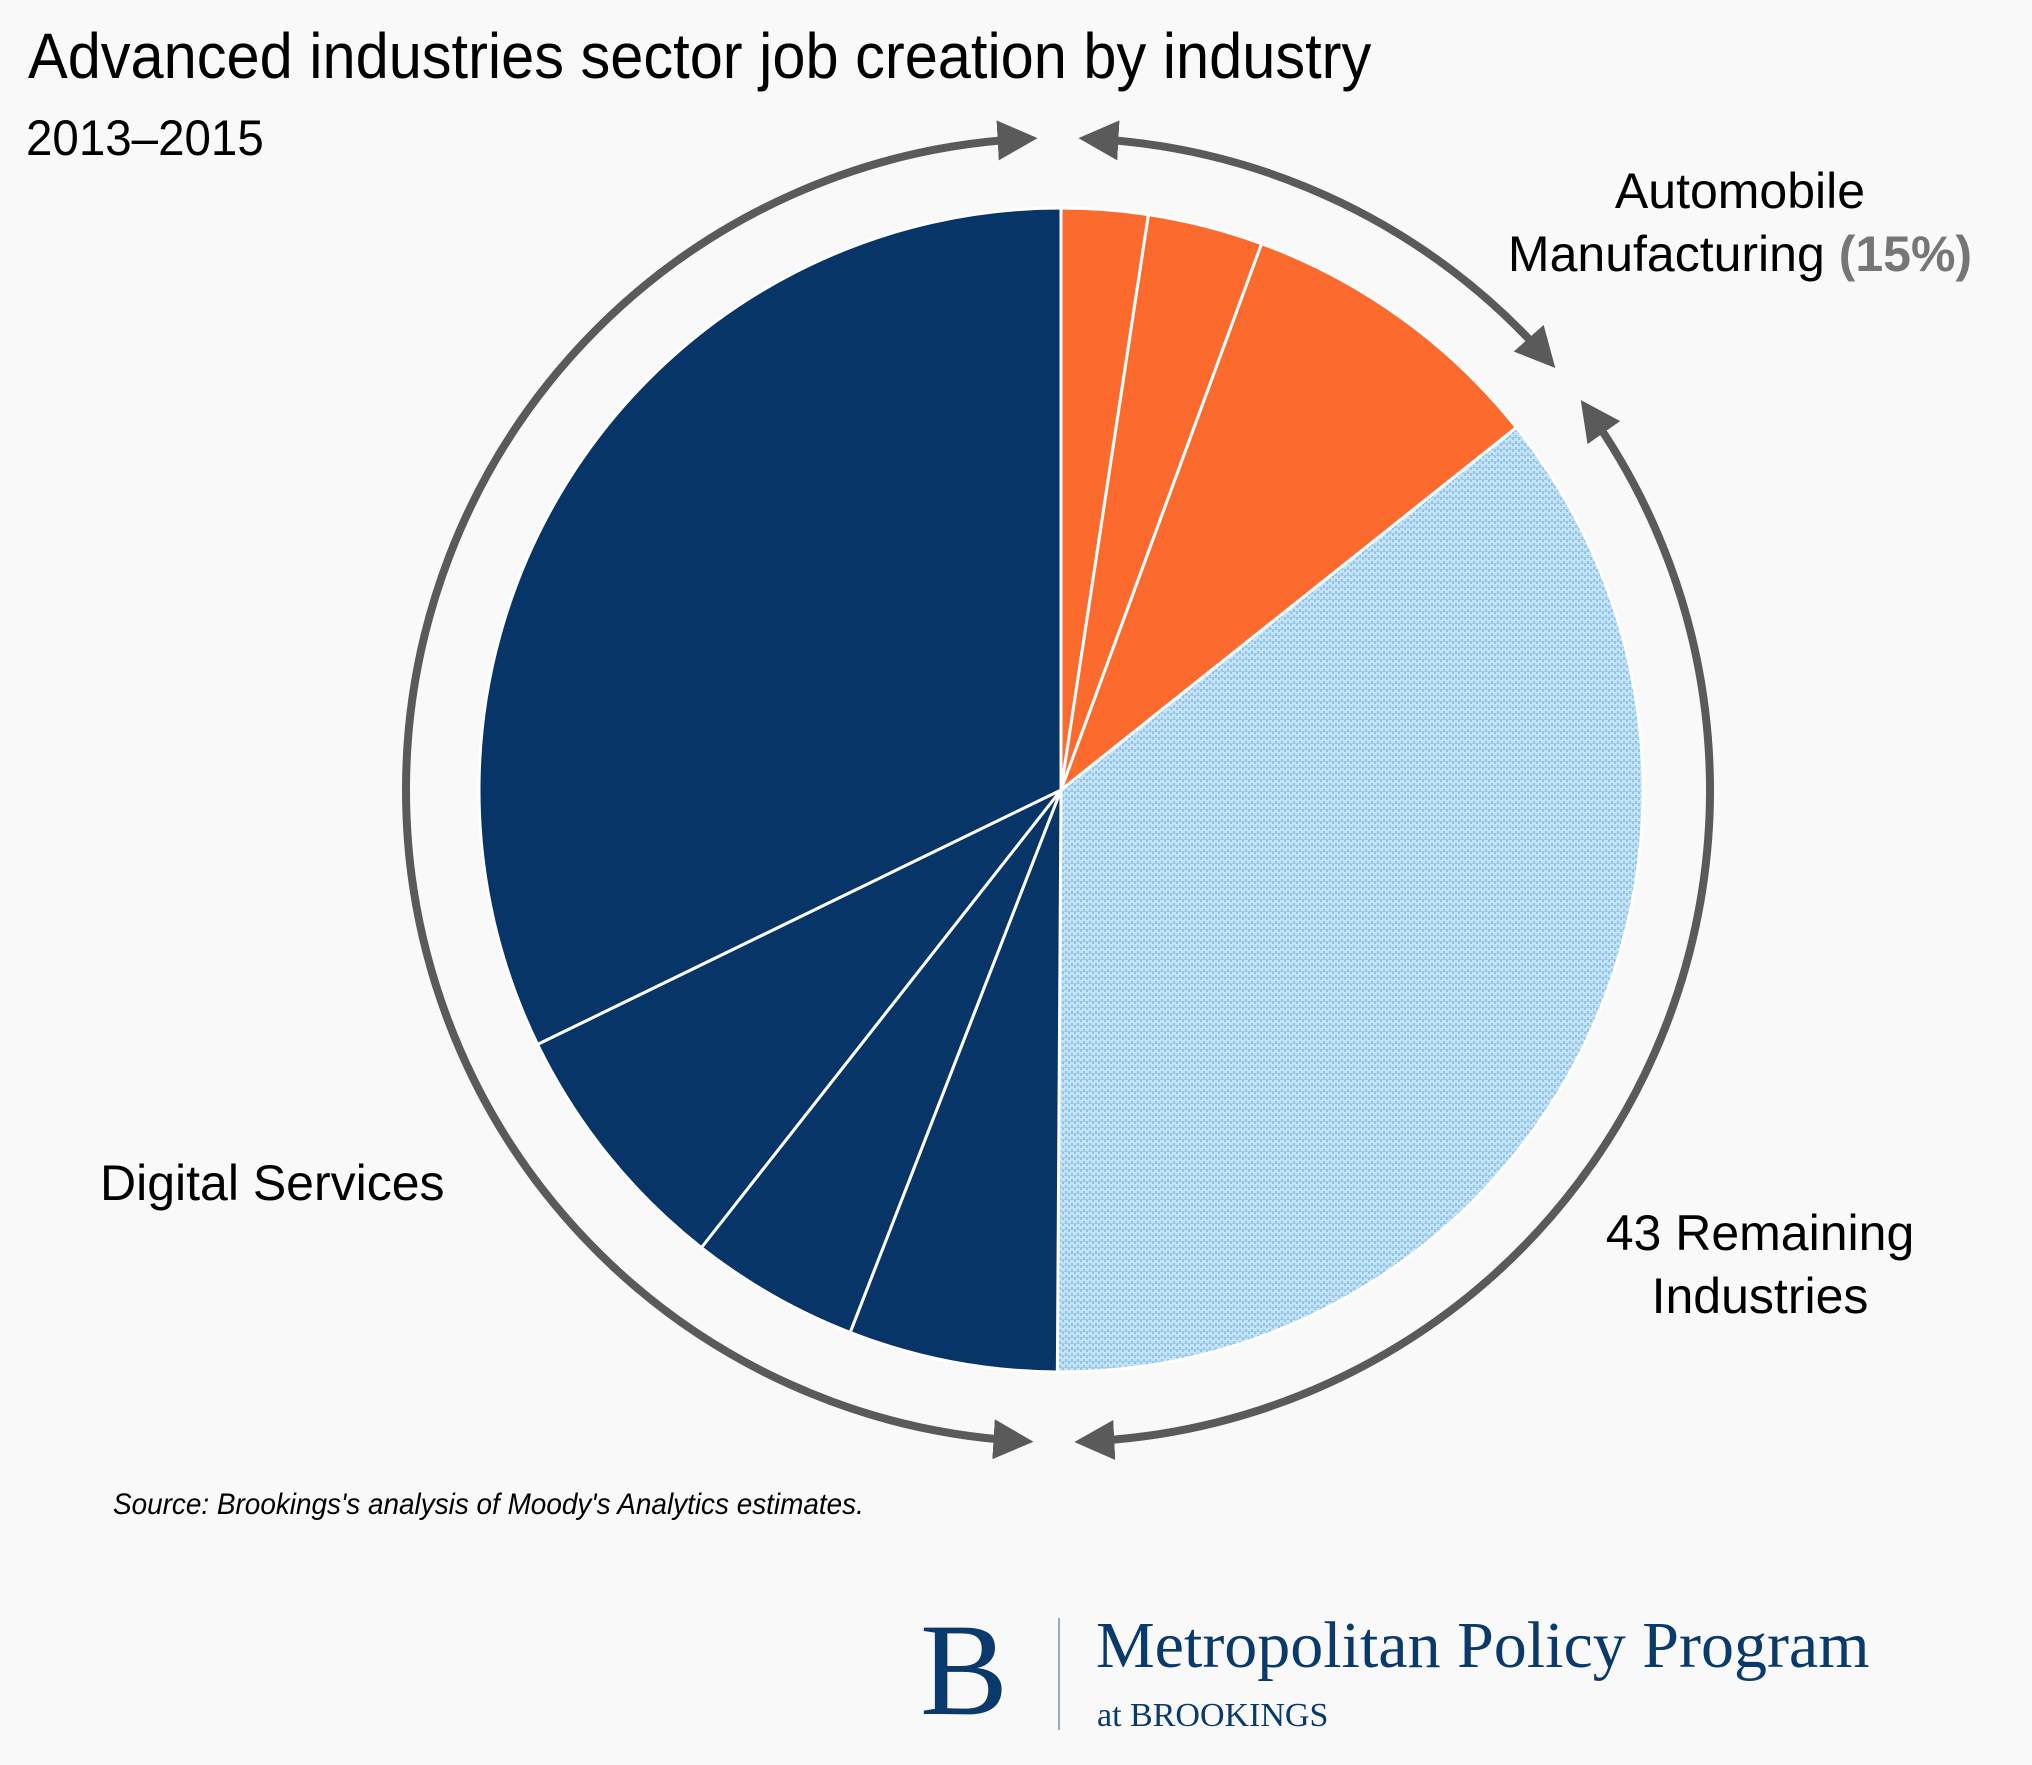  What do you see at coordinates (1760, 1233) in the screenshot?
I see `label-remaining-line1: 43 Remaining` at bounding box center [1760, 1233].